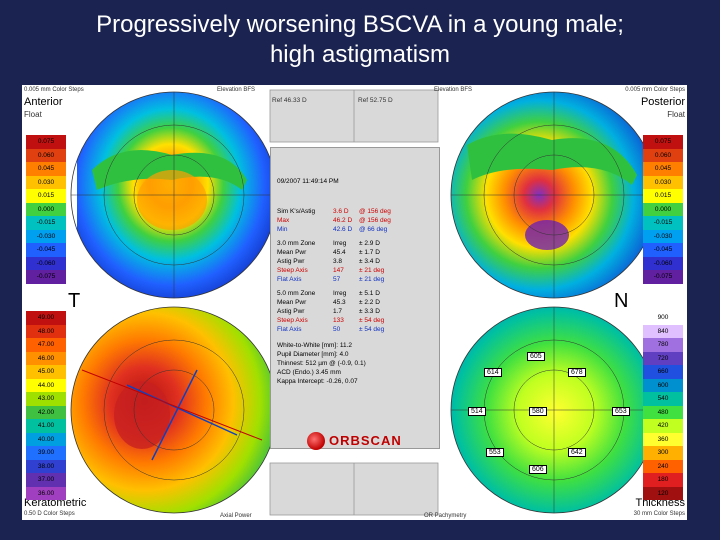  I want to click on scale-step: 480, so click(663, 412).